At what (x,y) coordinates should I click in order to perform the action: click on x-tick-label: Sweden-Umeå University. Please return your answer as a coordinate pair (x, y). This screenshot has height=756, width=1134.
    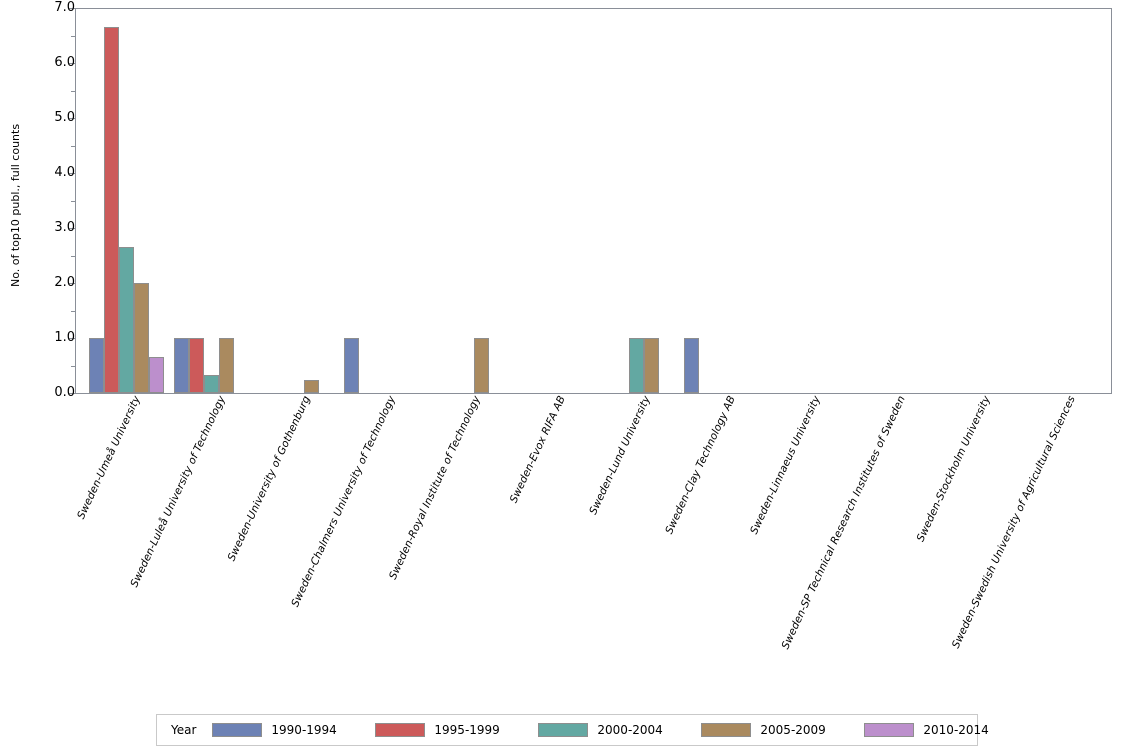
    Looking at the image, I should click on (108, 458).